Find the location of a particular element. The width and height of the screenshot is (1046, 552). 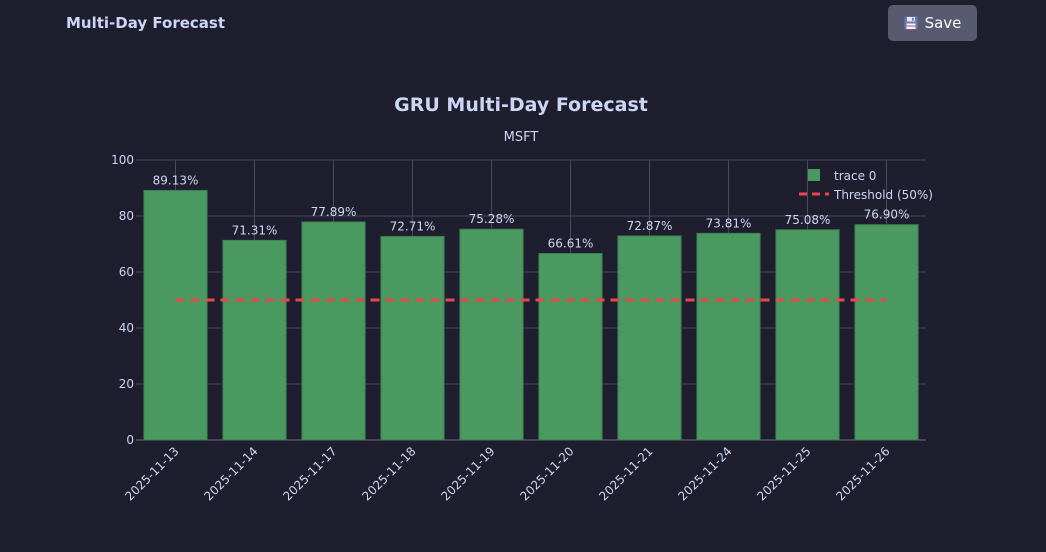

bar-data-label: 66.61% is located at coordinates (571, 243).